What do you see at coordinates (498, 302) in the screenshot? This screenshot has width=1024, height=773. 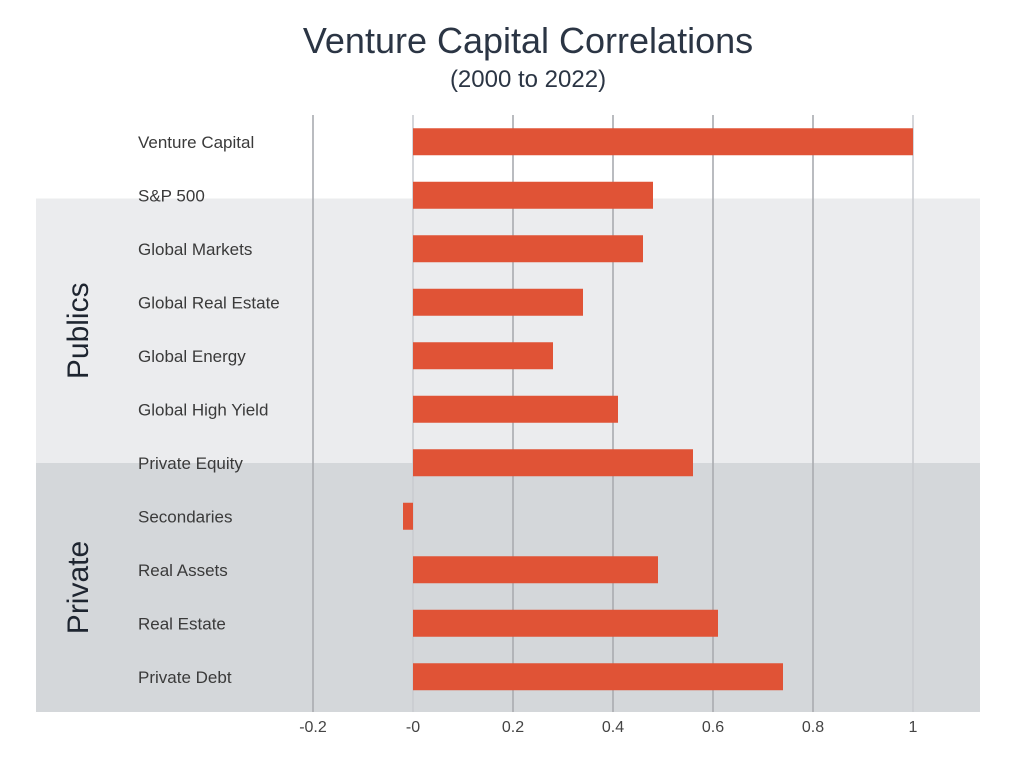 I see `bar-global-real-estate` at bounding box center [498, 302].